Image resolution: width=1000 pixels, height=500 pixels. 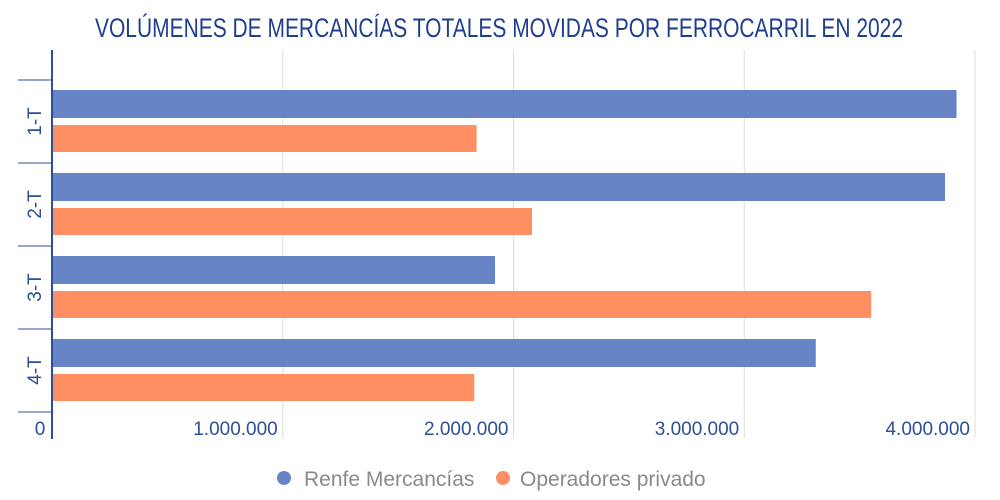 I want to click on bar-1-T-operadores, so click(x=264, y=138).